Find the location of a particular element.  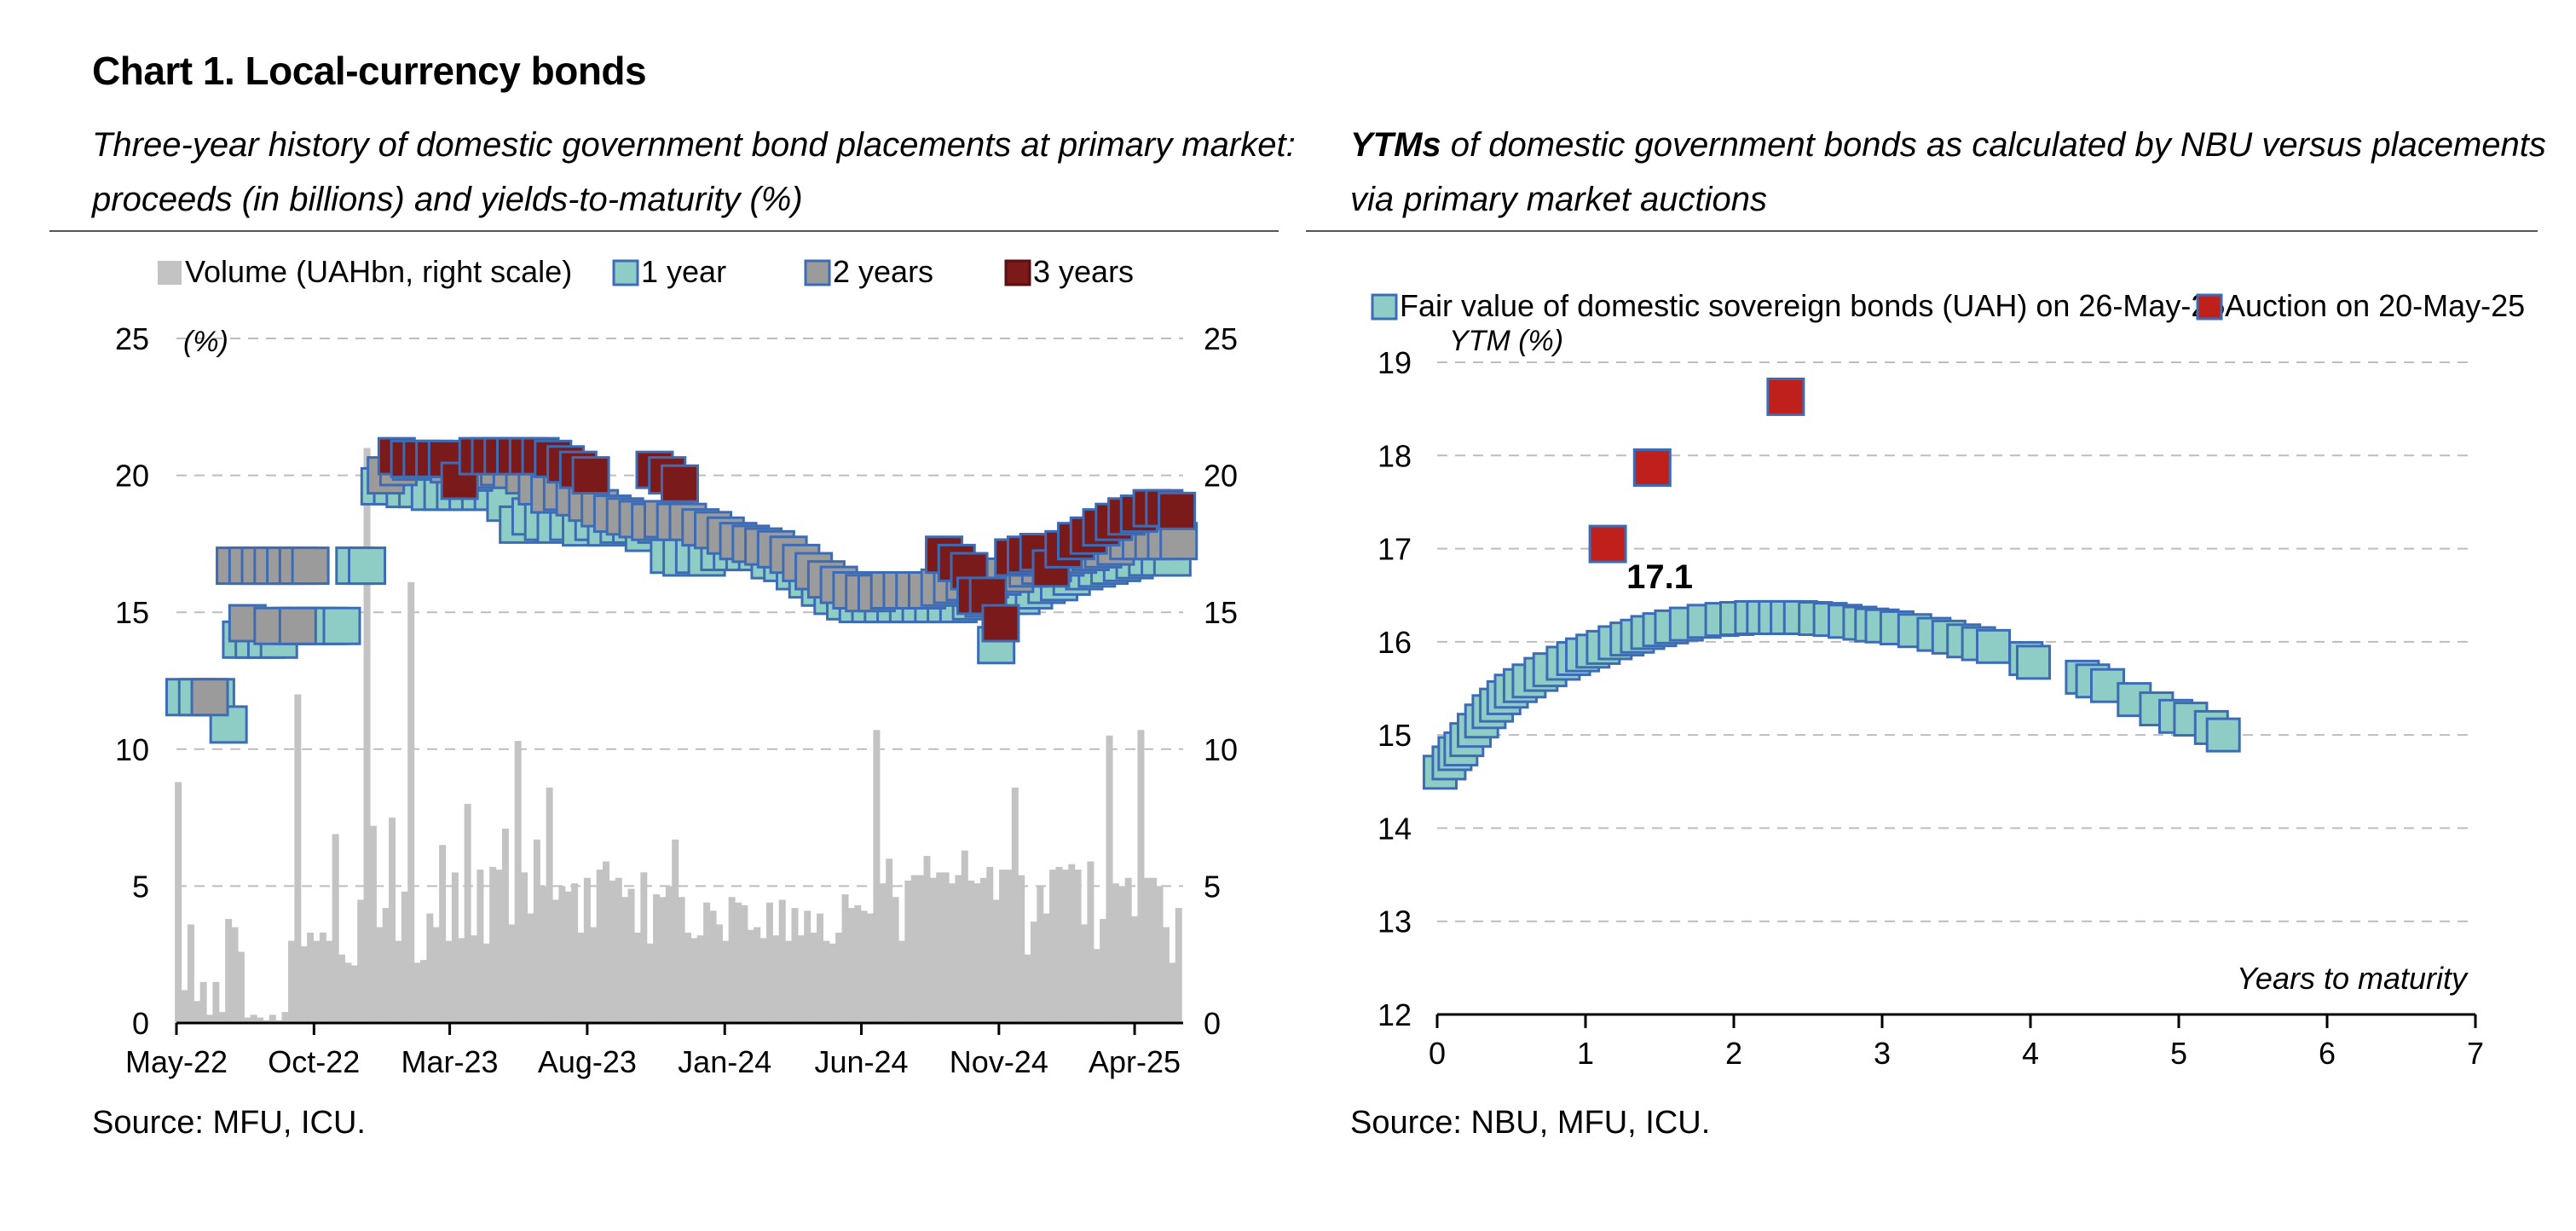

x-tick-label: Mar-23 is located at coordinates (450, 1061).